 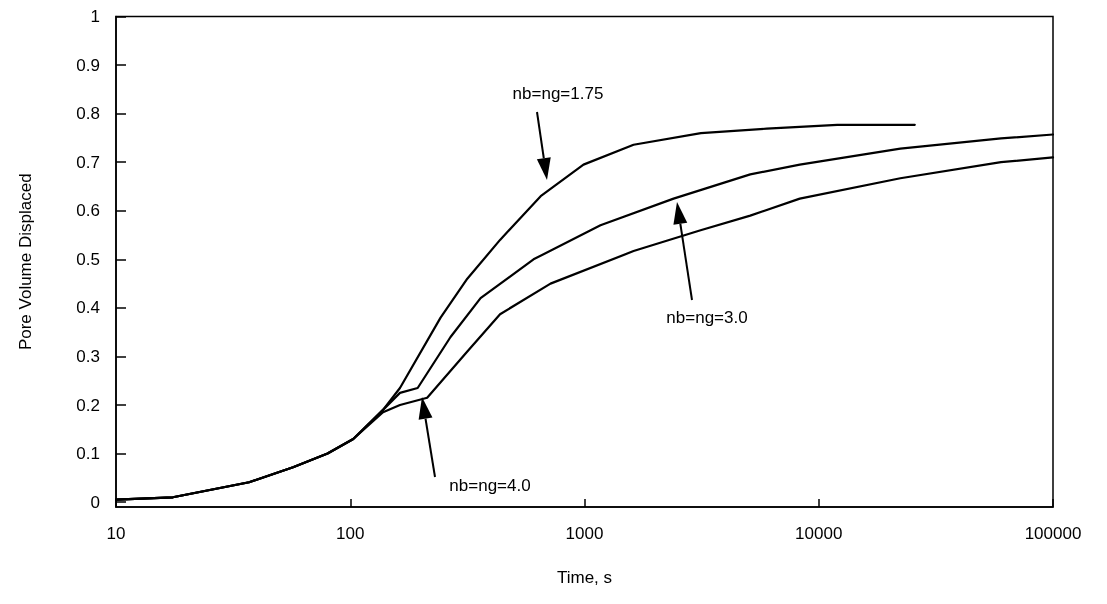 What do you see at coordinates (584, 577) in the screenshot?
I see `x-axis-title: Time, s` at bounding box center [584, 577].